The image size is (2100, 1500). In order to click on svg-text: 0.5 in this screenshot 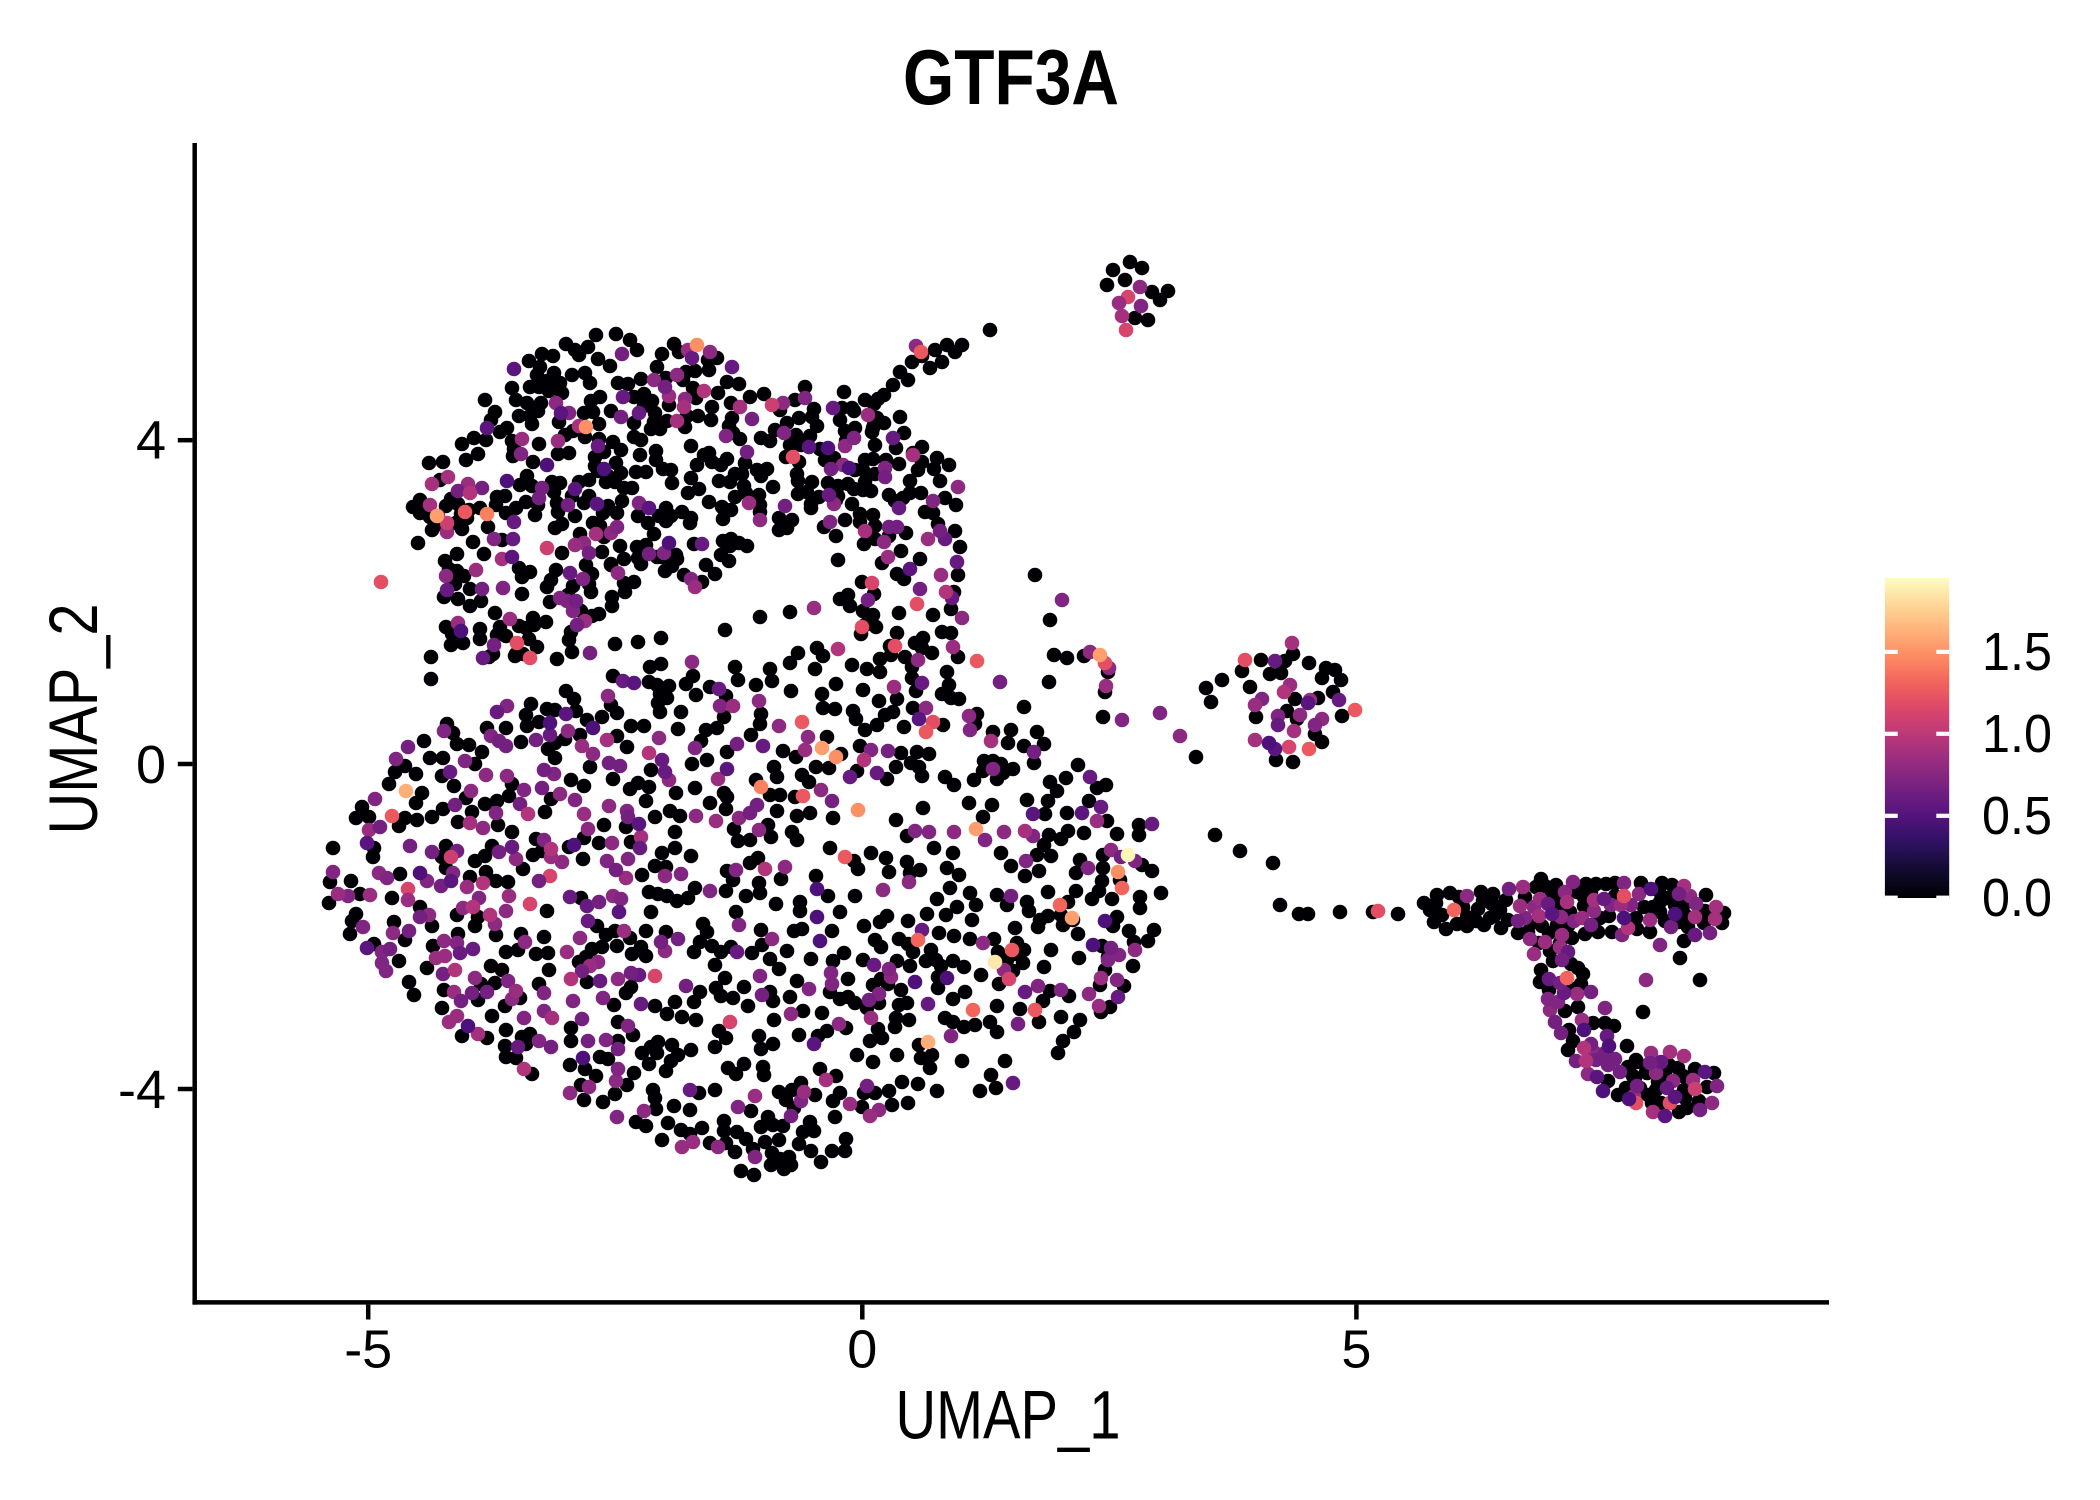, I will do `click(2017, 816)`.